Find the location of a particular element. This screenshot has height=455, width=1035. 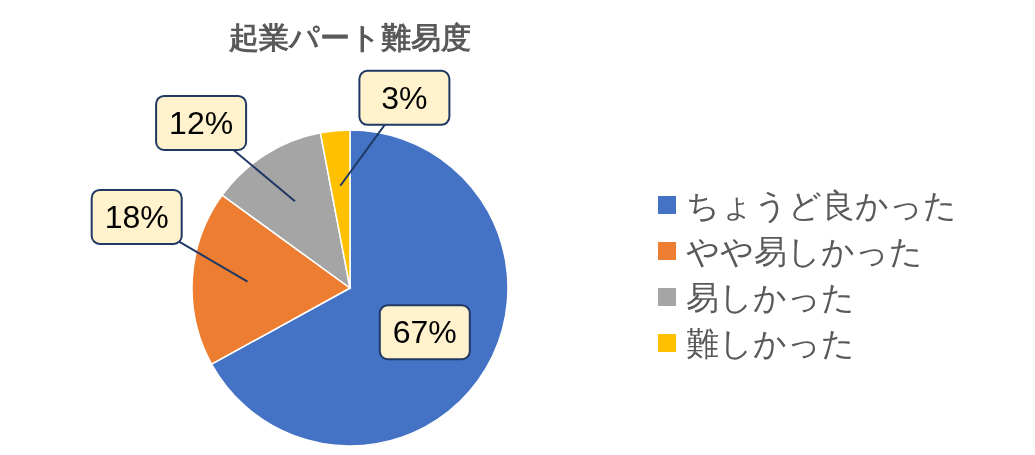

legend-label: 難しかった is located at coordinates (770, 343).